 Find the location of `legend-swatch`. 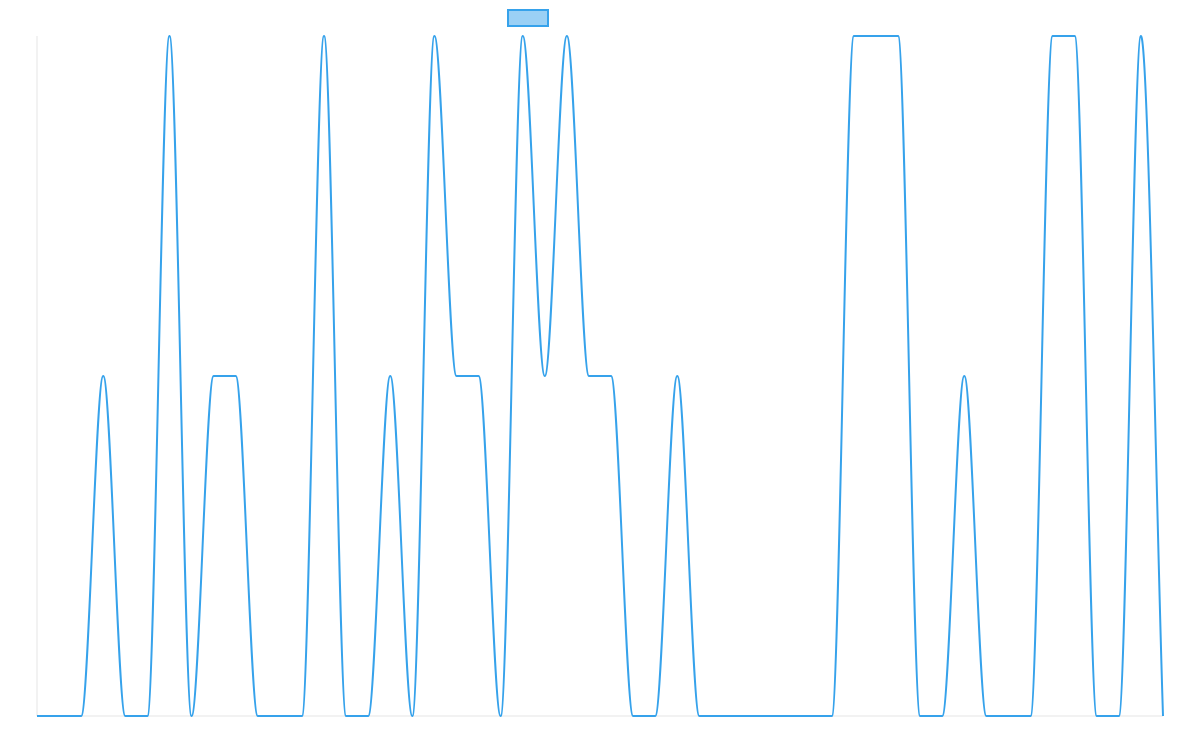

legend-swatch is located at coordinates (528, 18).